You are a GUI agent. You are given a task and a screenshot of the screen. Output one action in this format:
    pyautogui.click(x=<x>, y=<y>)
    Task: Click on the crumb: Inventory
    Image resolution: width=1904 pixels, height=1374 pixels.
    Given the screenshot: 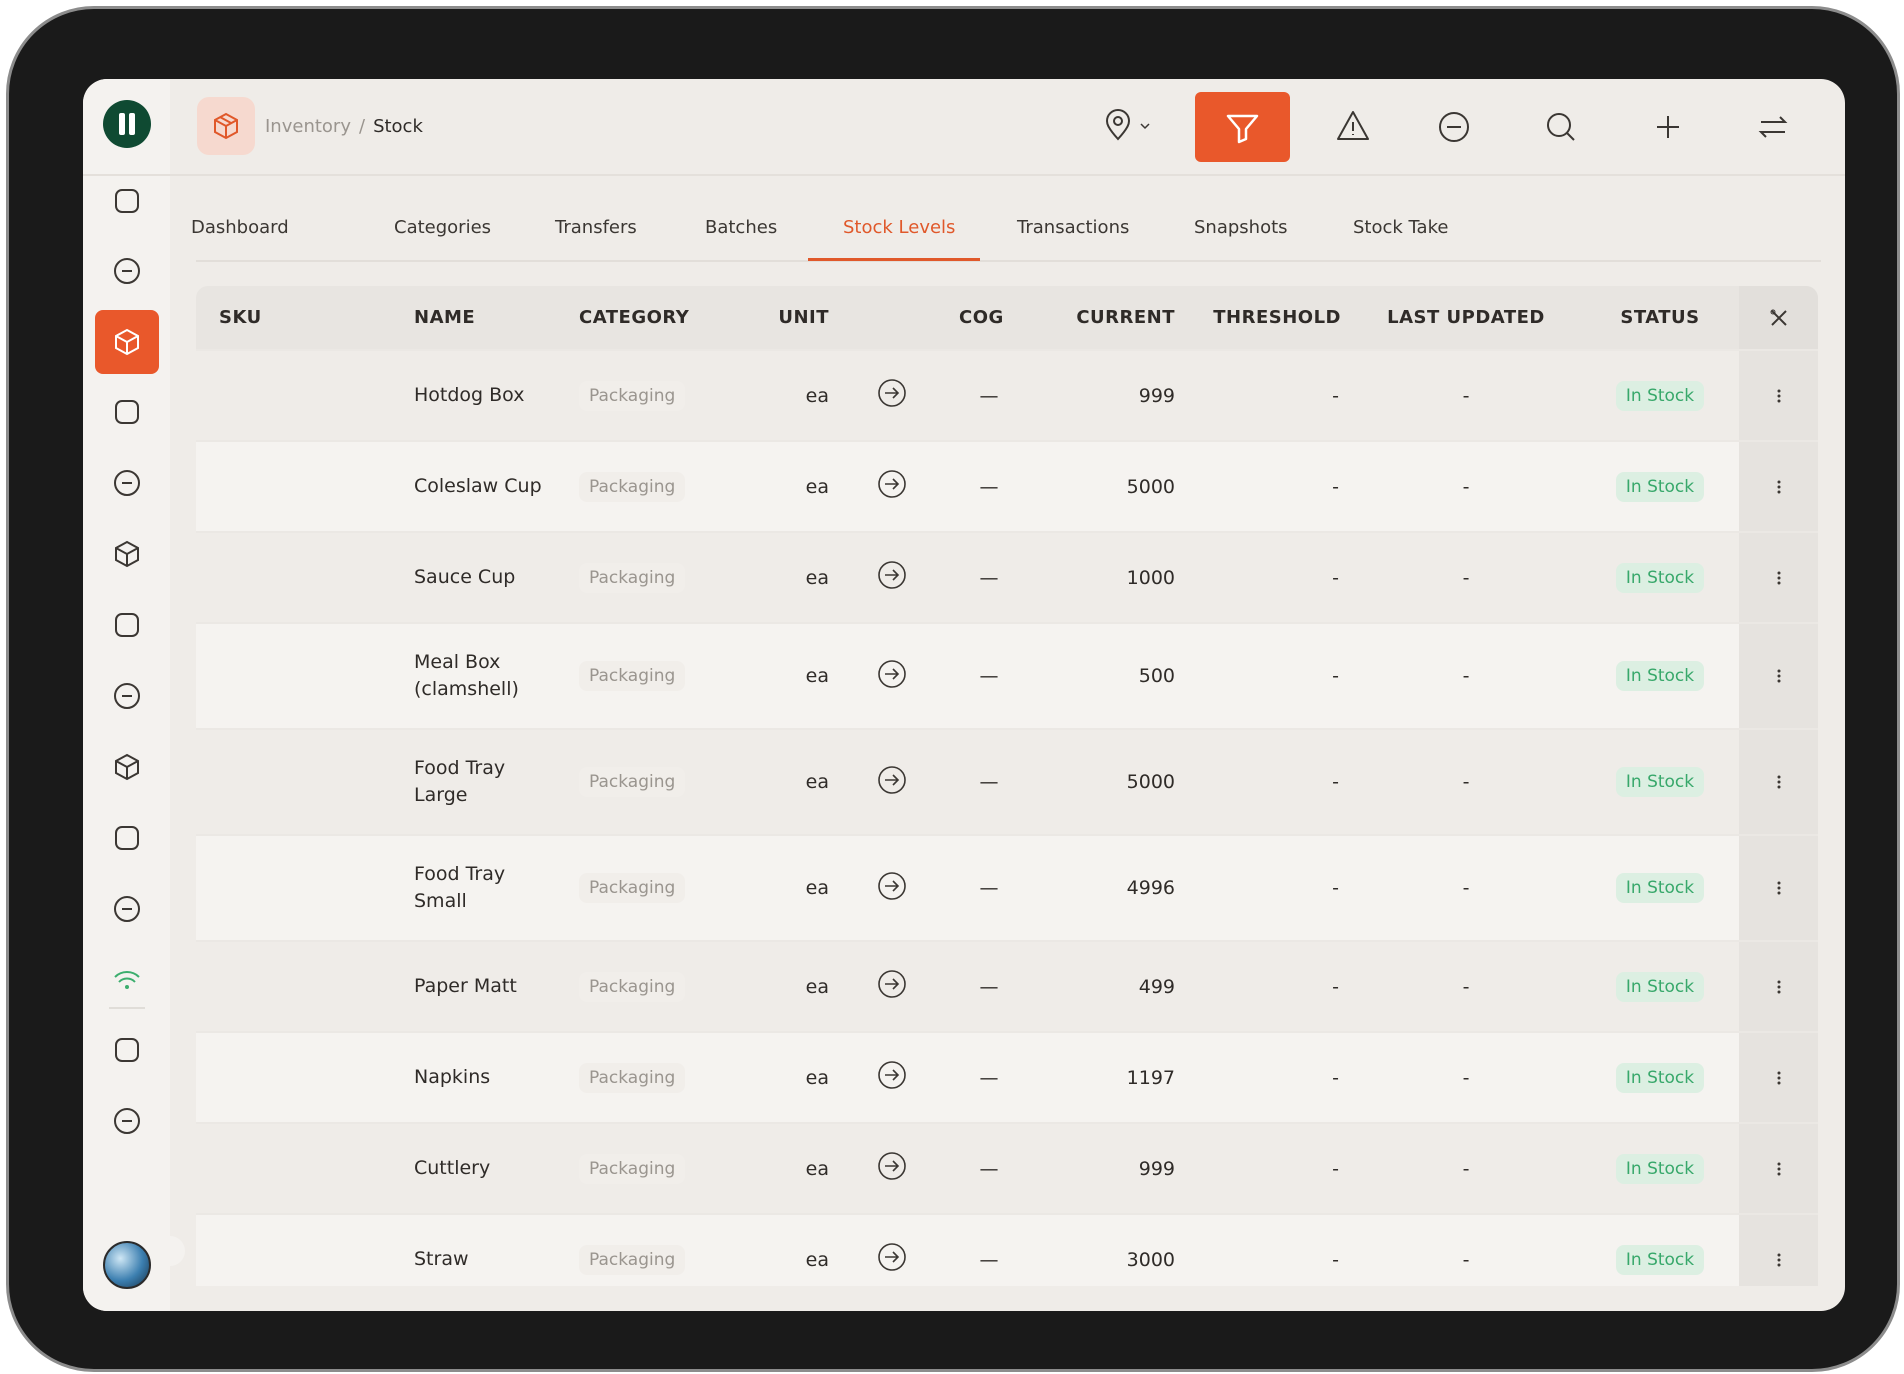 What is the action you would take?
    pyautogui.click(x=308, y=126)
    